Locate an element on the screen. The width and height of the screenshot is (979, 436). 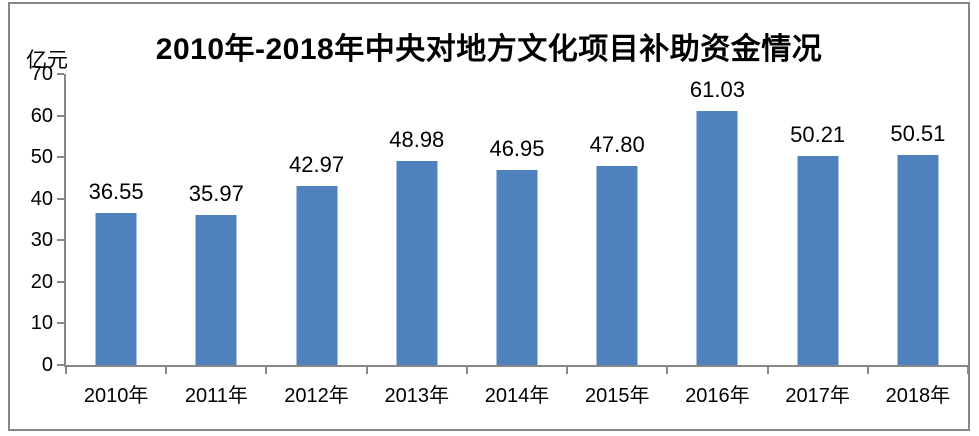
y-axis-tick-label: 30 is located at coordinates (41, 240).